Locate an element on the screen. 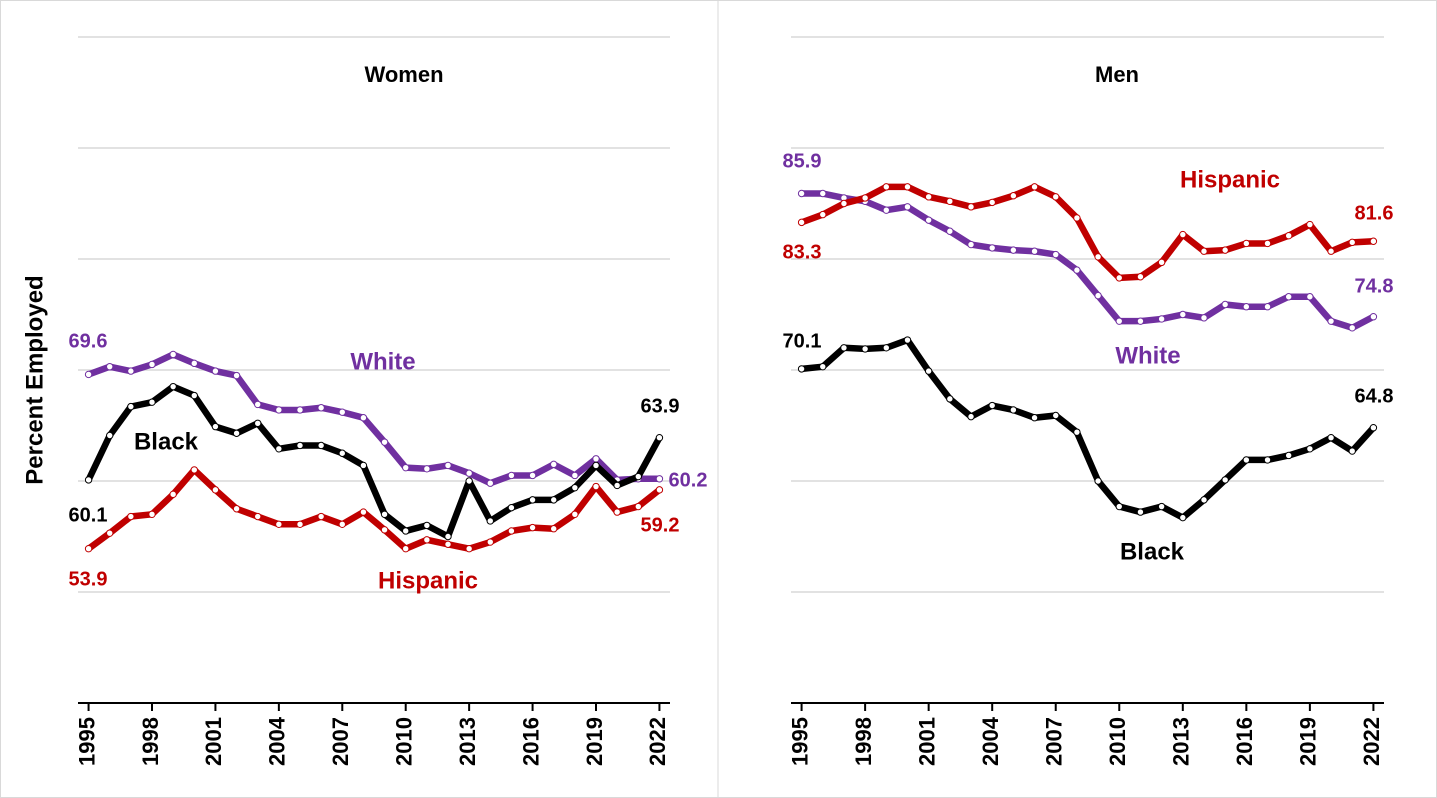  x-tick-label: 2016 is located at coordinates (530, 741).